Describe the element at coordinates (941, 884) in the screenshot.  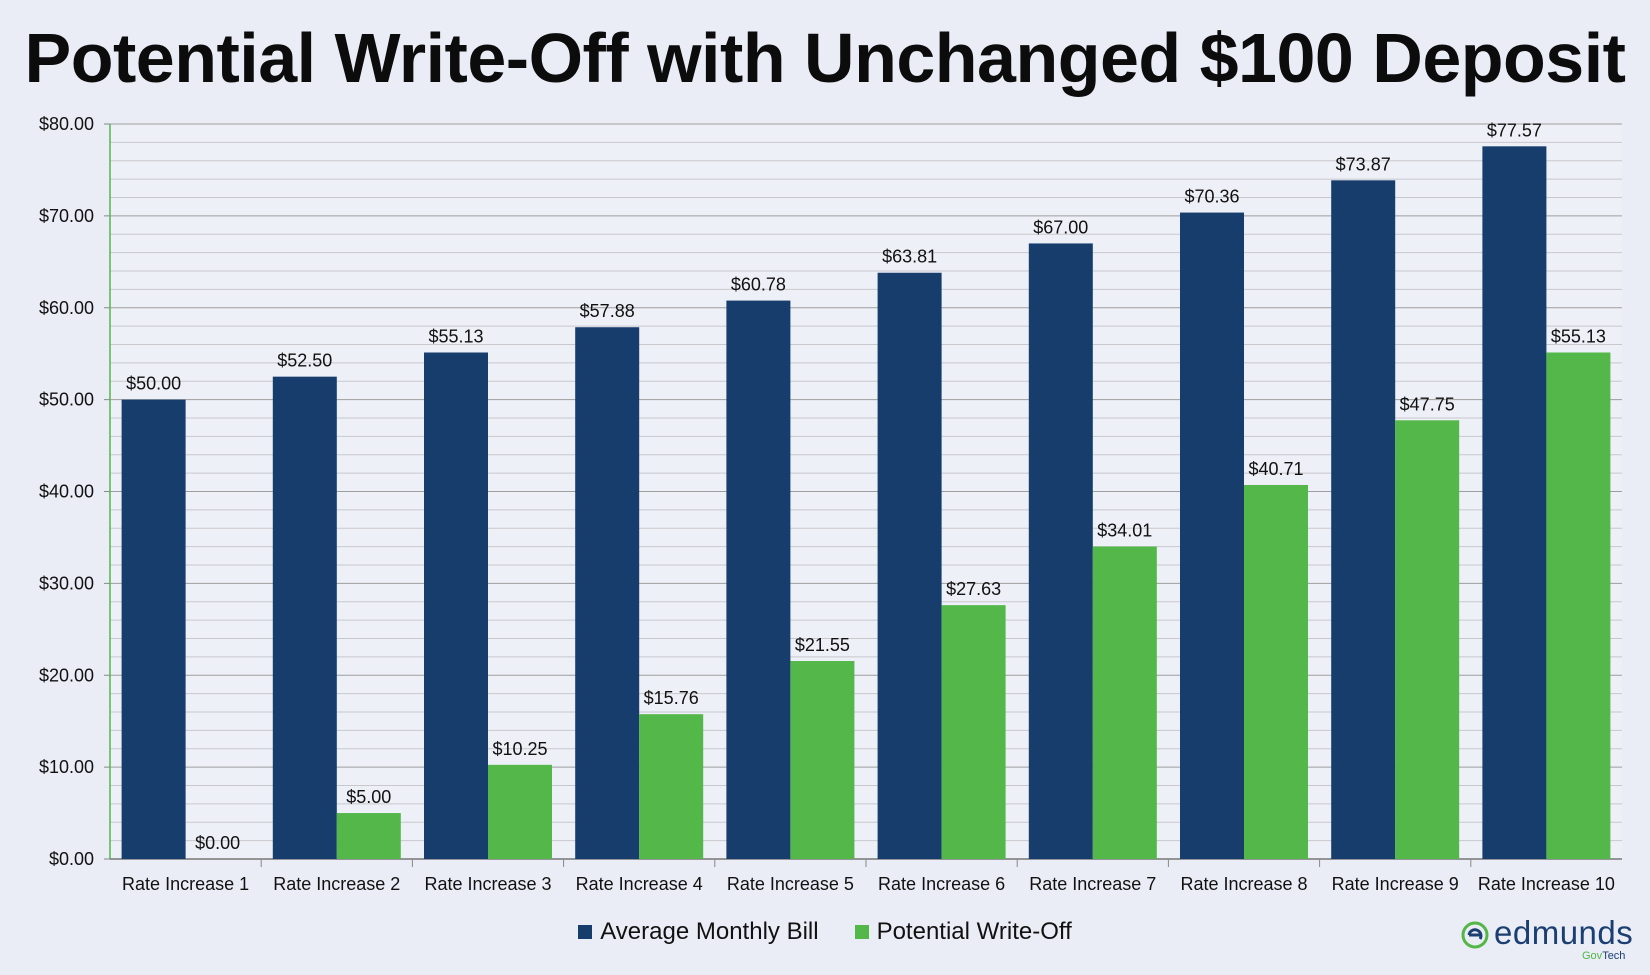
I see `x-tick-label: Rate Increase 6` at that location.